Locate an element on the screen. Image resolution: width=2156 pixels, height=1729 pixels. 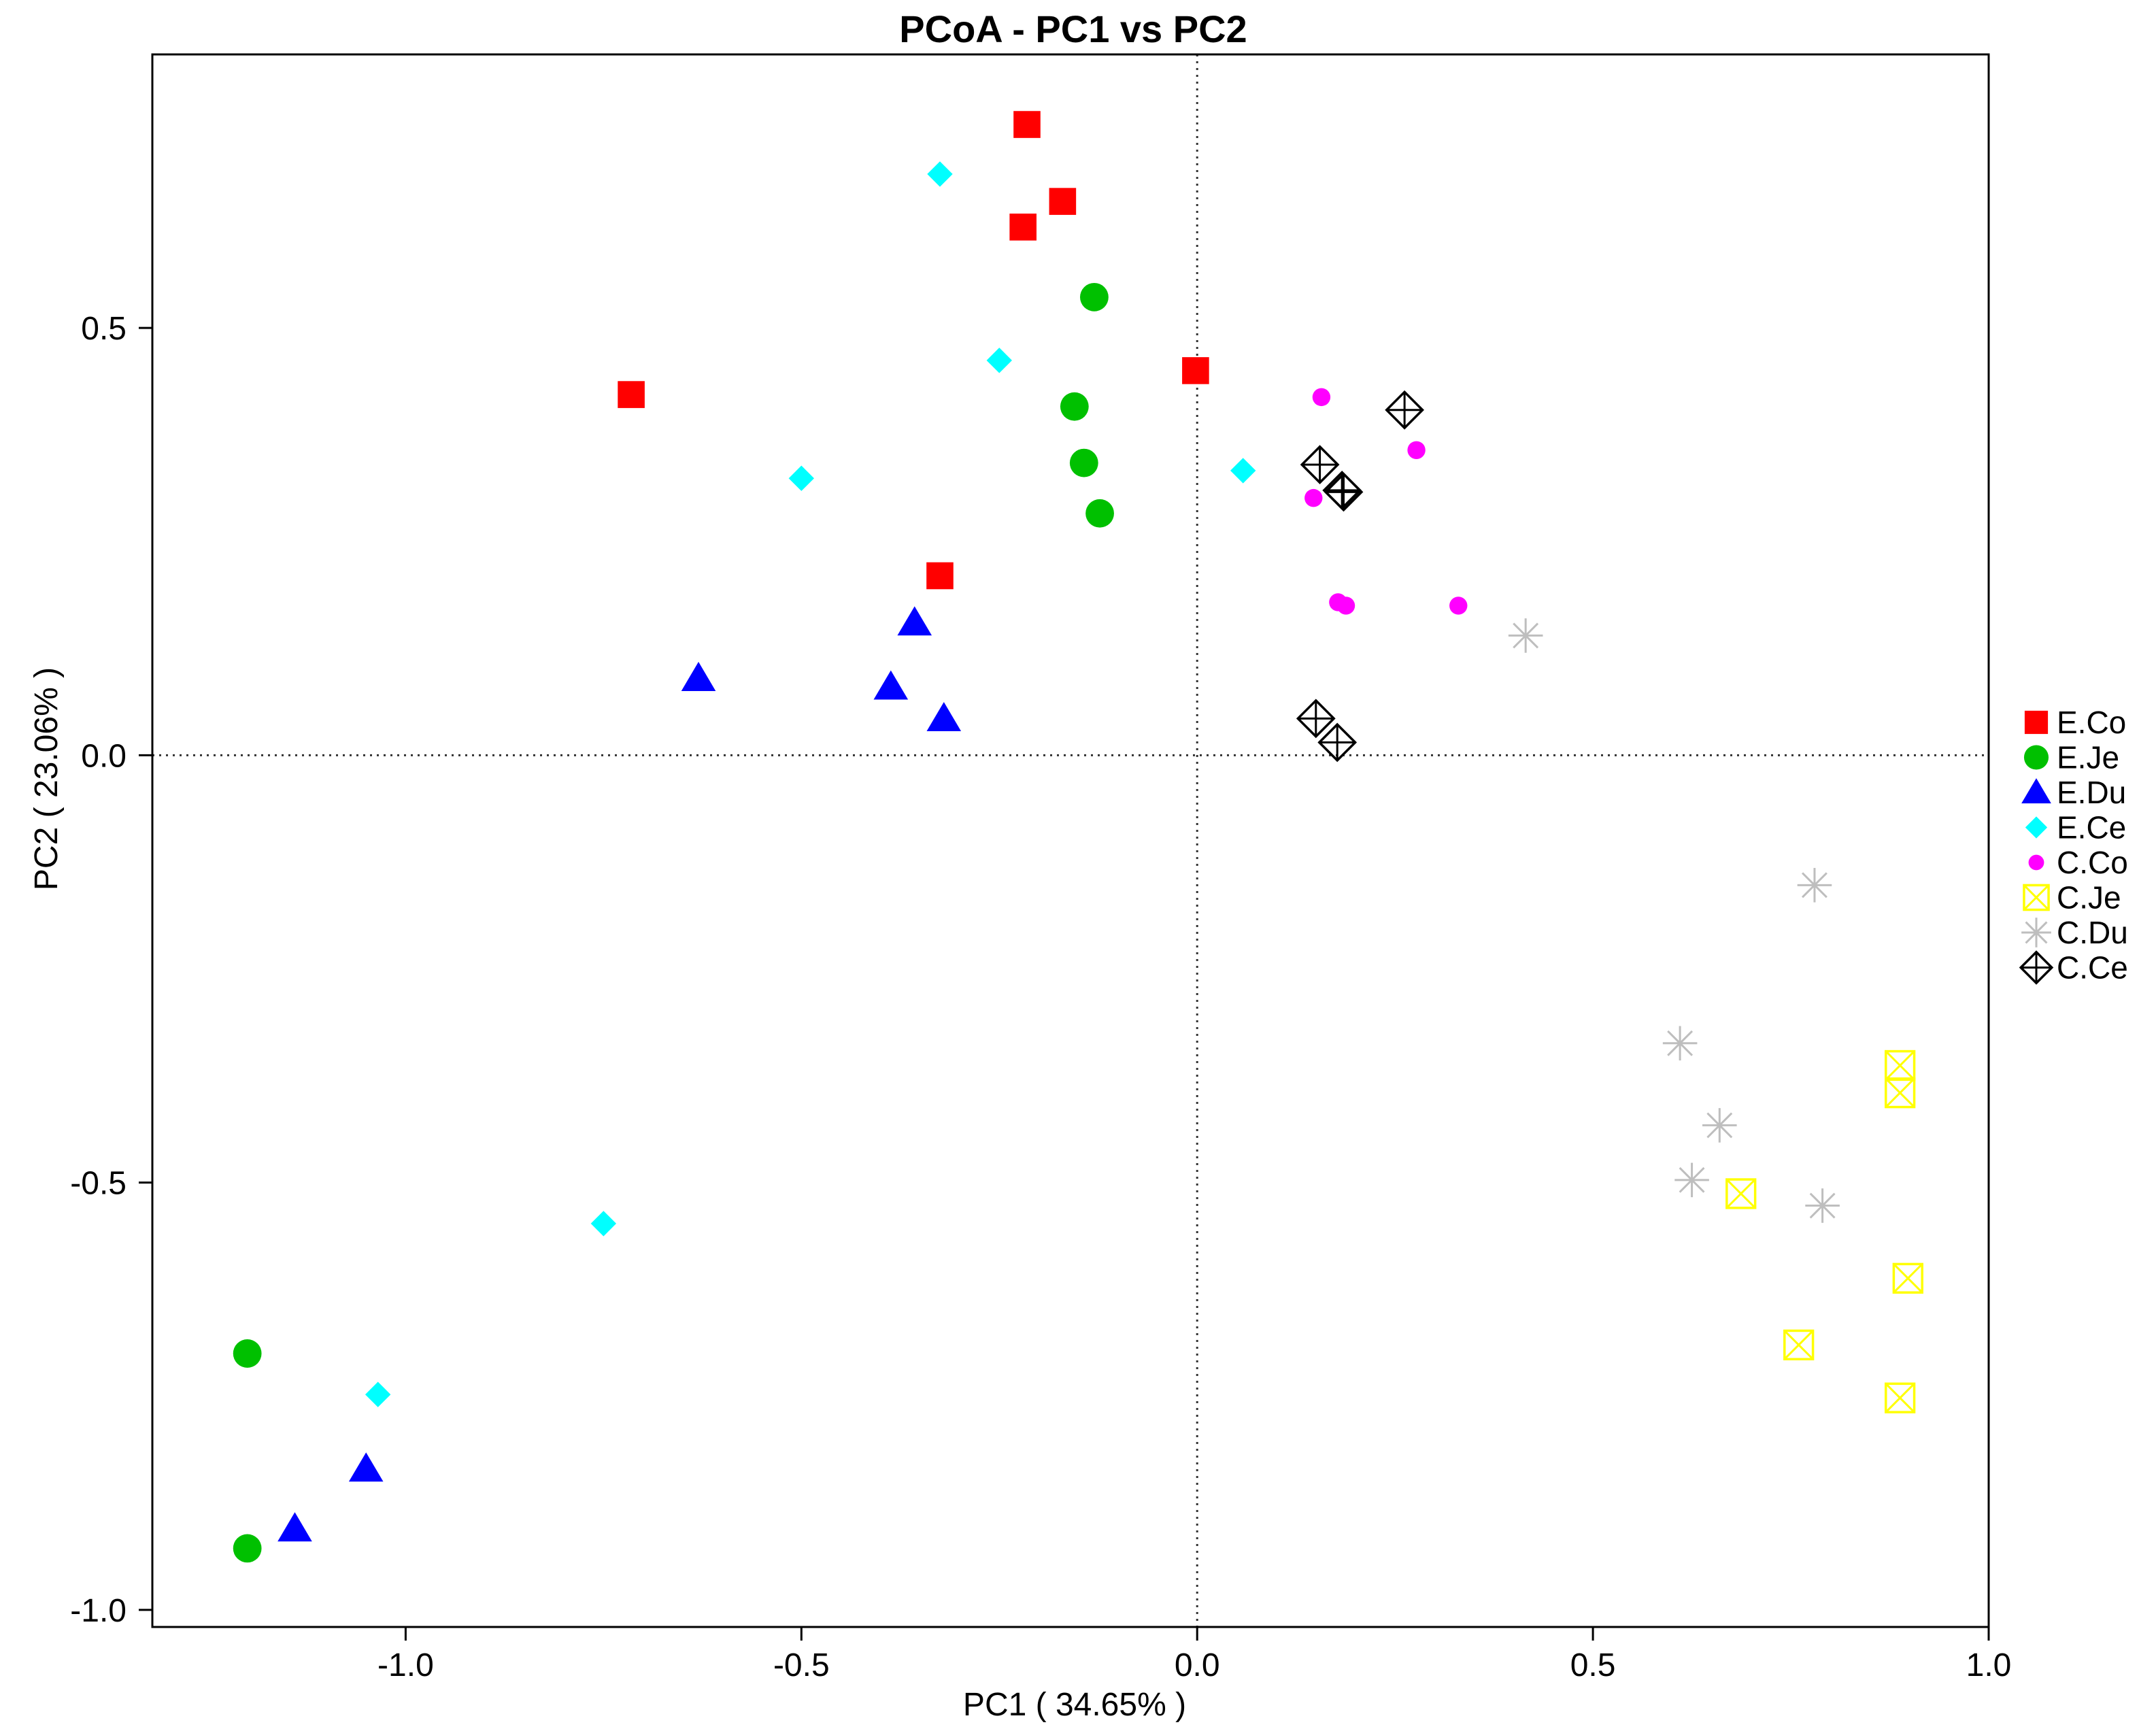
legend-label: E.Je is located at coordinates (2088, 757).